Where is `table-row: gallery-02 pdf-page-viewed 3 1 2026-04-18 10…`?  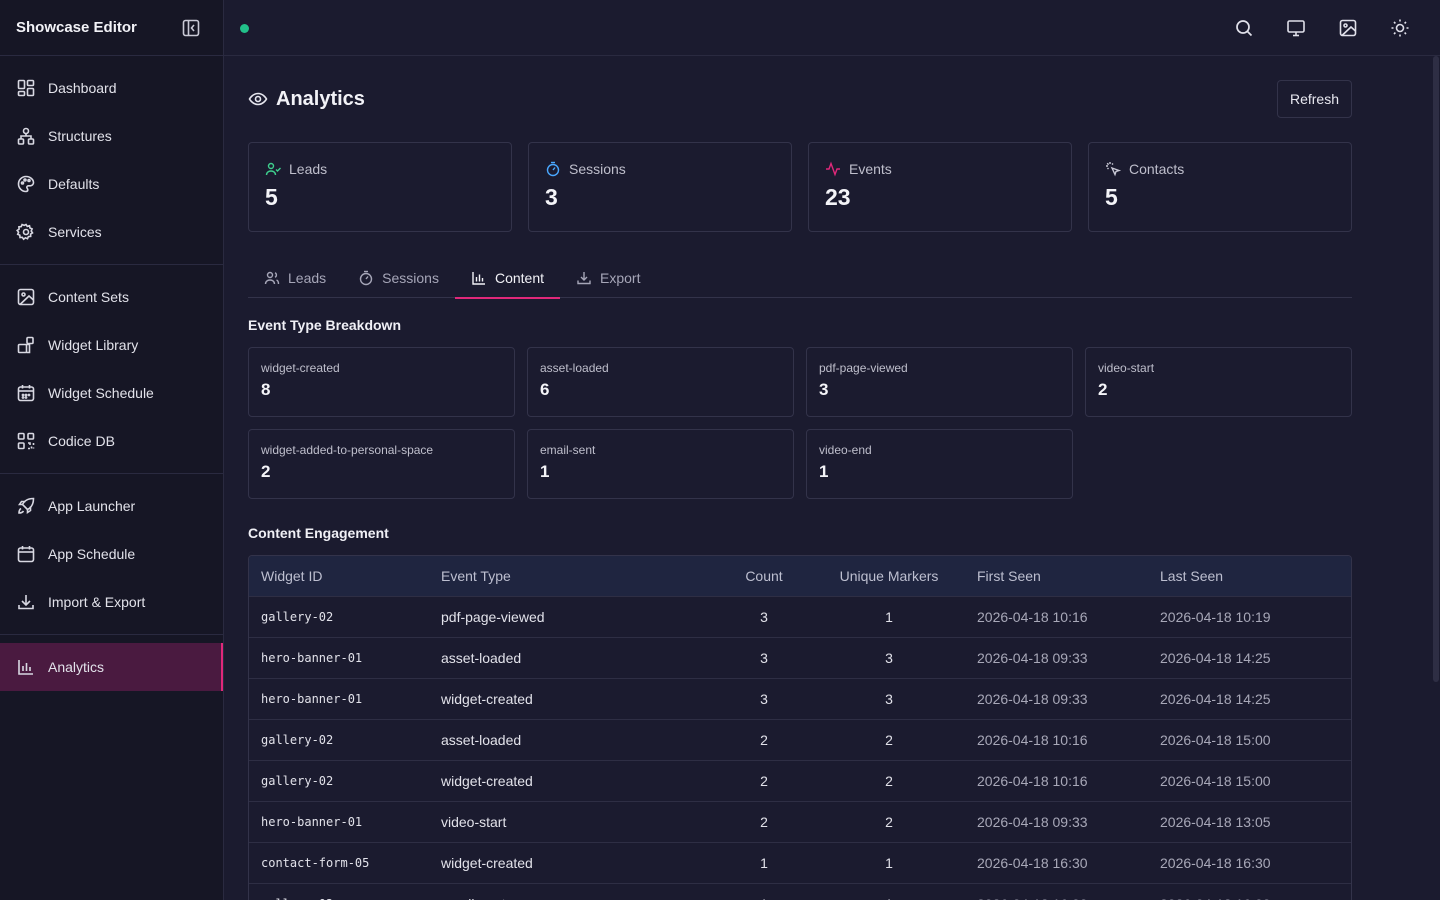 table-row: gallery-02 pdf-page-viewed 3 1 2026-04-18 10… is located at coordinates (800, 616).